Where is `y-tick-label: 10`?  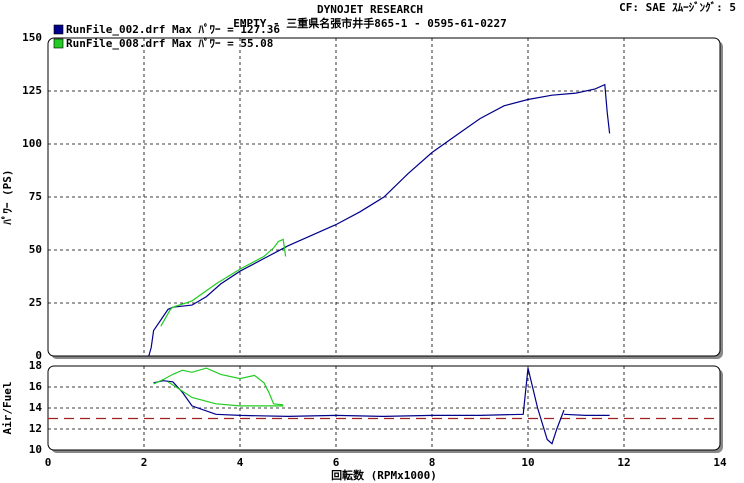
y-tick-label: 10 is located at coordinates (35, 449).